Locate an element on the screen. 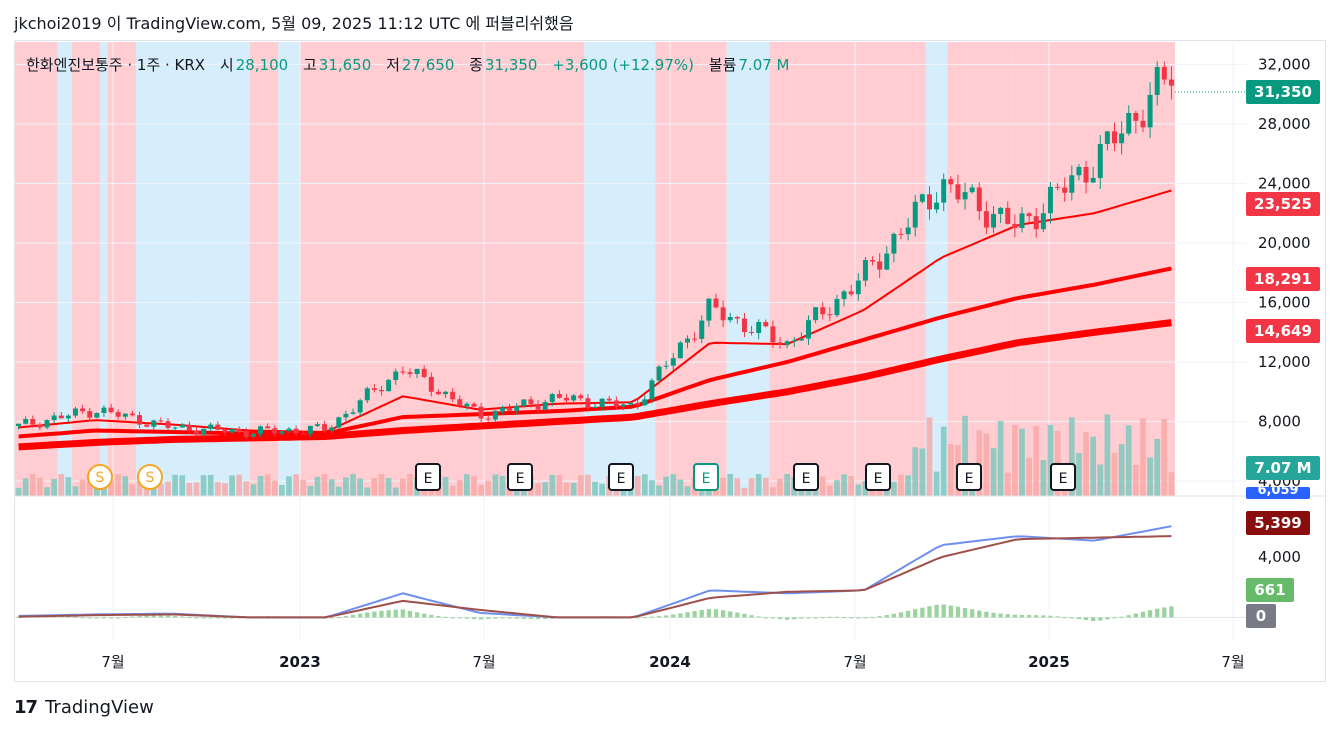 Image resolution: width=1341 pixels, height=735 pixels. ma-short-tag: 23,525 is located at coordinates (1283, 204).